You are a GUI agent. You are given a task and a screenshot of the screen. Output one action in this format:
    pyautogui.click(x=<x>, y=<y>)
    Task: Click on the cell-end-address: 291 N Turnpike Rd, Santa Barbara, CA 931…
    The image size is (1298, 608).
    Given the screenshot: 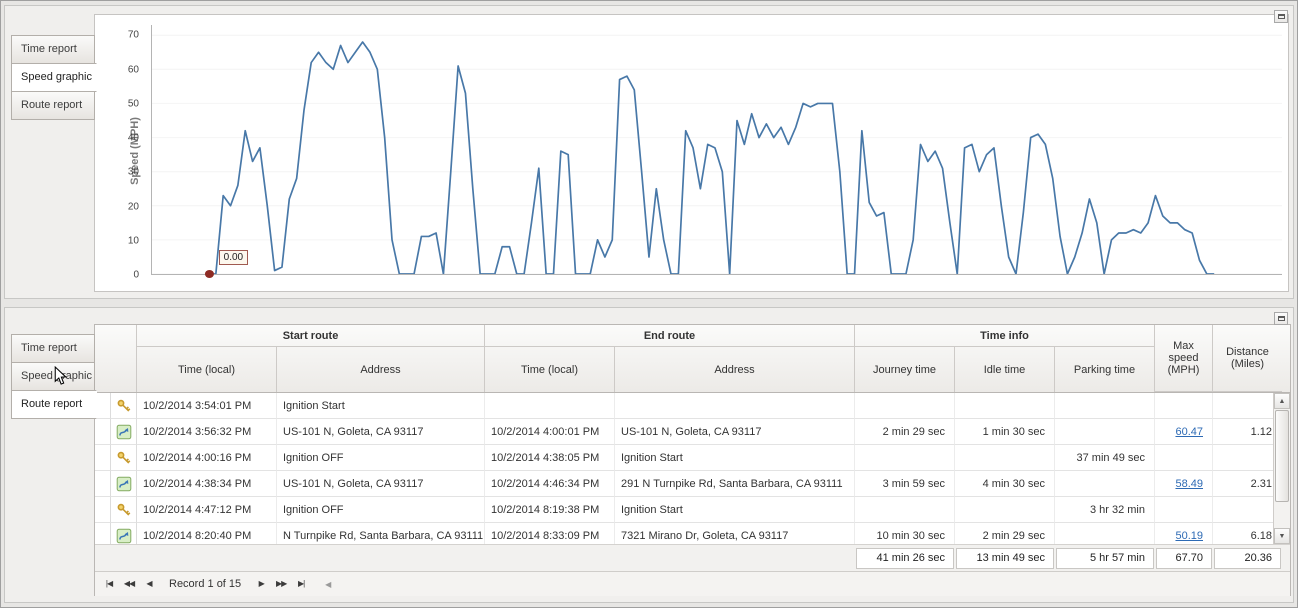 What is the action you would take?
    pyautogui.click(x=735, y=484)
    